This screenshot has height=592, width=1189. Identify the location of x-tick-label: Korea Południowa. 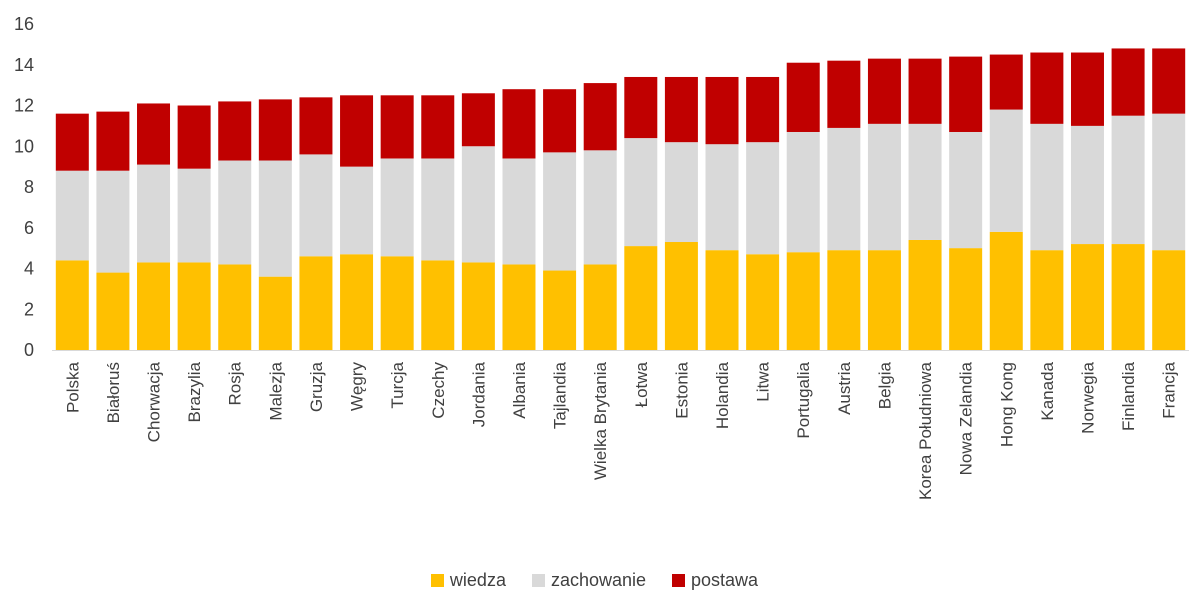
(925, 430).